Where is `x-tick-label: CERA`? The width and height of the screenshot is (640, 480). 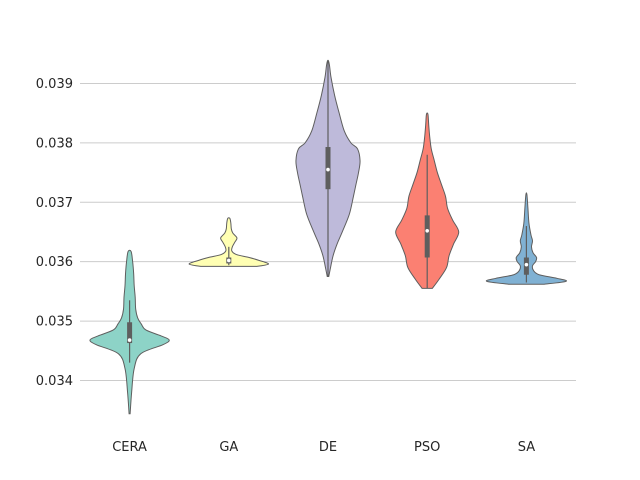 x-tick-label: CERA is located at coordinates (129, 447).